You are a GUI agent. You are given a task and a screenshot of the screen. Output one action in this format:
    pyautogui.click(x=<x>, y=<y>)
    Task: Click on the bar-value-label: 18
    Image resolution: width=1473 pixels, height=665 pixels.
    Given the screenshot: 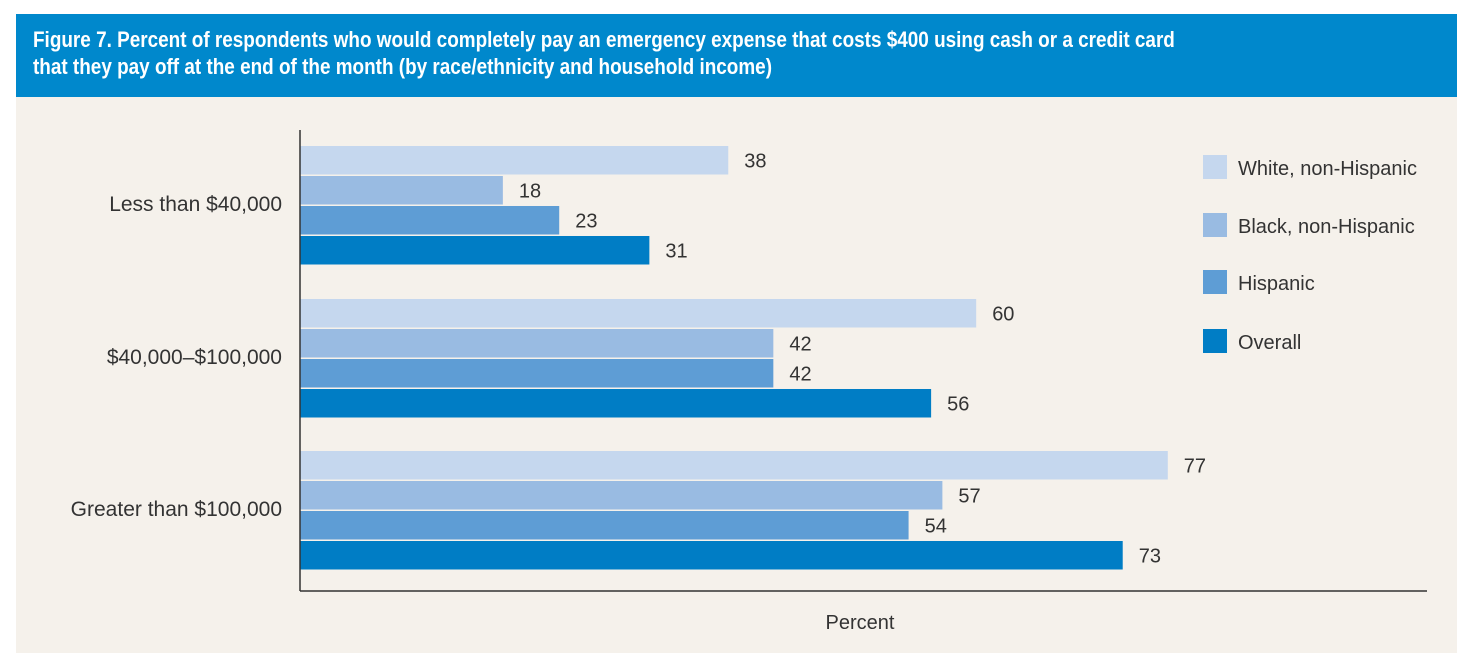 What is the action you would take?
    pyautogui.click(x=530, y=191)
    